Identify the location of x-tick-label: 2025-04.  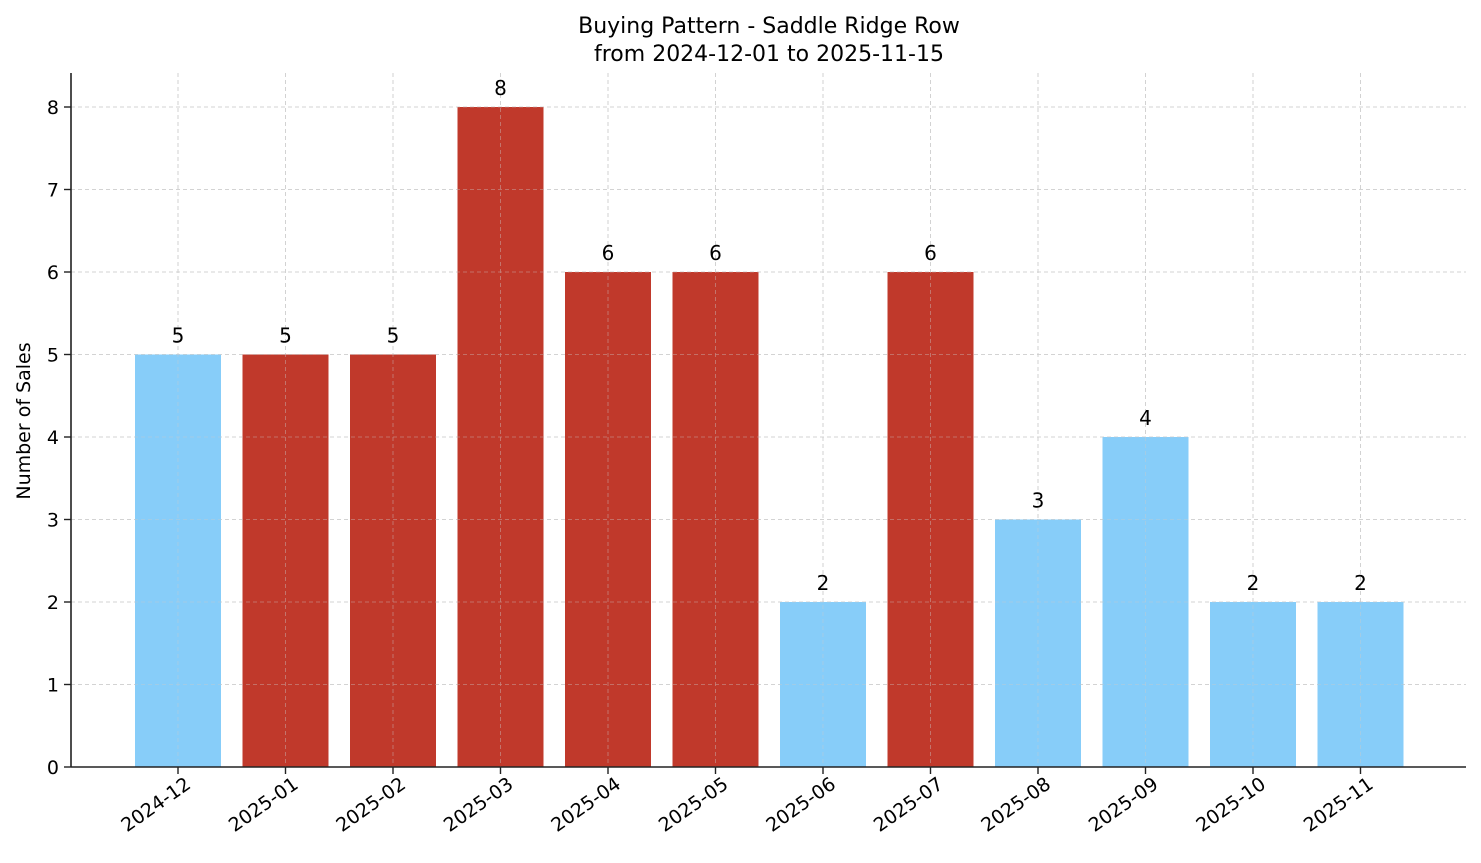
(586, 805).